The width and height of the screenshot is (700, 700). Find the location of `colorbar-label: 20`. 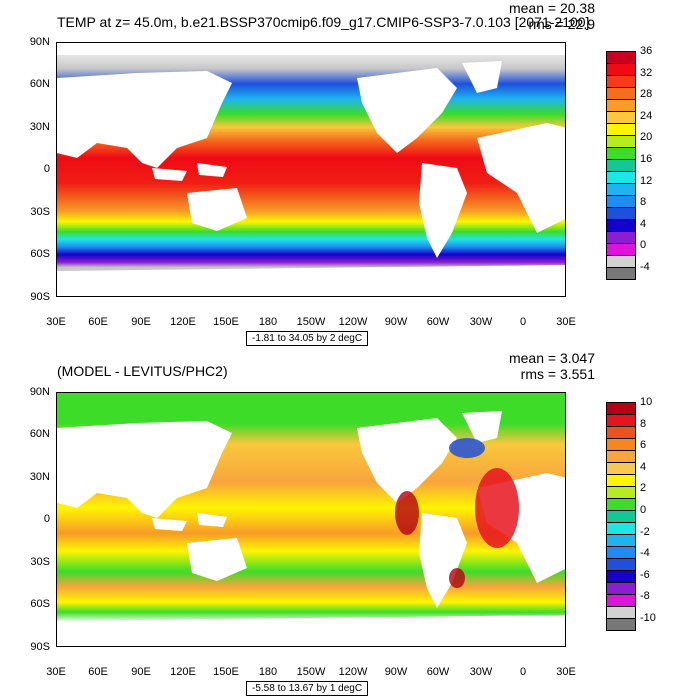

colorbar-label: 20 is located at coordinates (646, 137).